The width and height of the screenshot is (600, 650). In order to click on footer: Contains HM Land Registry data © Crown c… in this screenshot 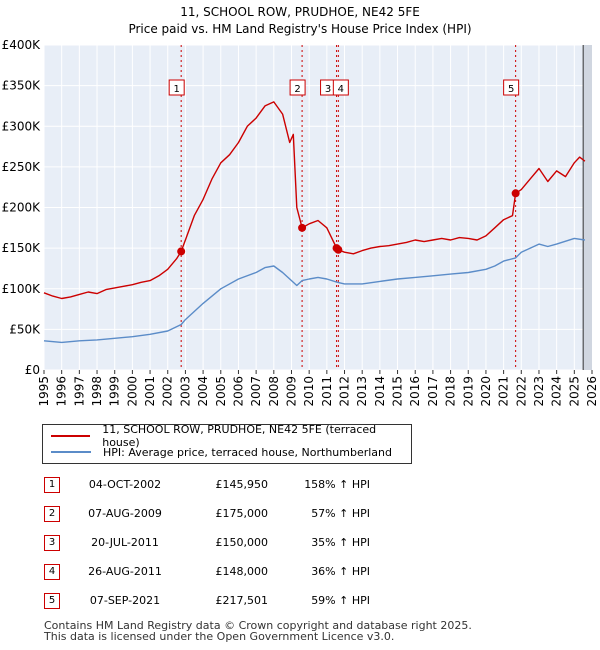, I will do `click(258, 631)`.